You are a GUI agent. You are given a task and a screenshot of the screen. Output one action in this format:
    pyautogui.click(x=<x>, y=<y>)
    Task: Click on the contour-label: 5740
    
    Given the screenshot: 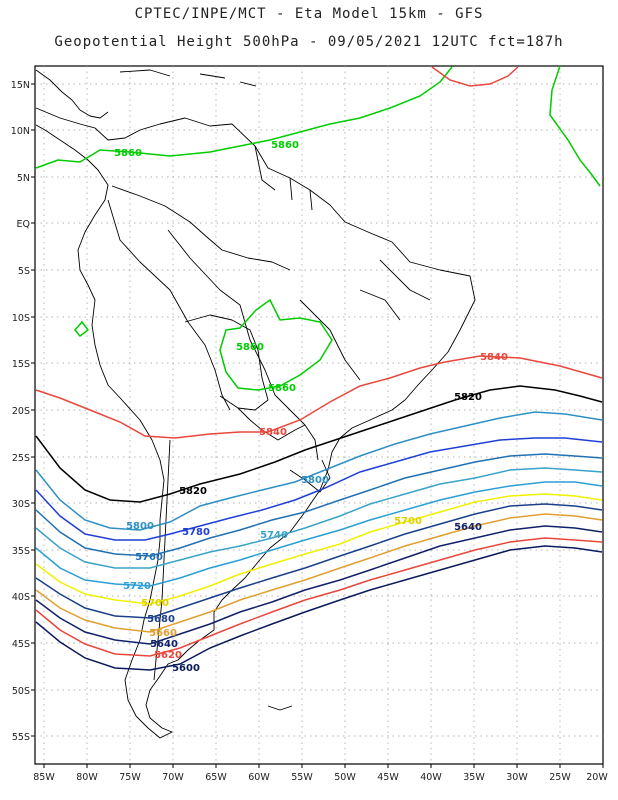 What is the action you would take?
    pyautogui.click(x=274, y=535)
    